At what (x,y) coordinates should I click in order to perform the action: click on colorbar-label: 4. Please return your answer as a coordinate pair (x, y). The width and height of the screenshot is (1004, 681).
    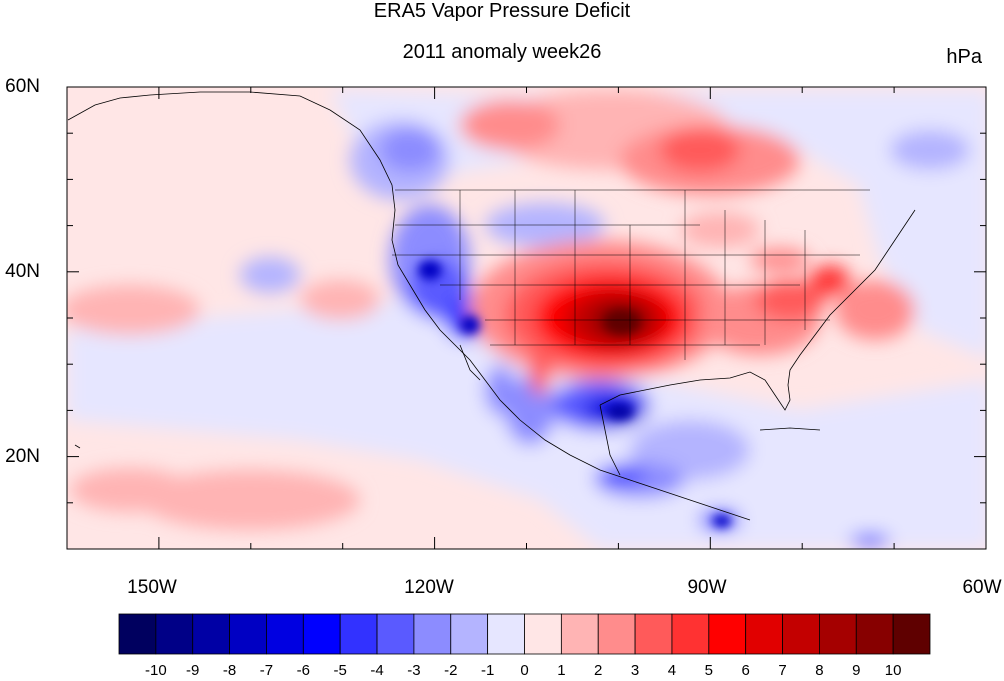
    Looking at the image, I should click on (672, 670).